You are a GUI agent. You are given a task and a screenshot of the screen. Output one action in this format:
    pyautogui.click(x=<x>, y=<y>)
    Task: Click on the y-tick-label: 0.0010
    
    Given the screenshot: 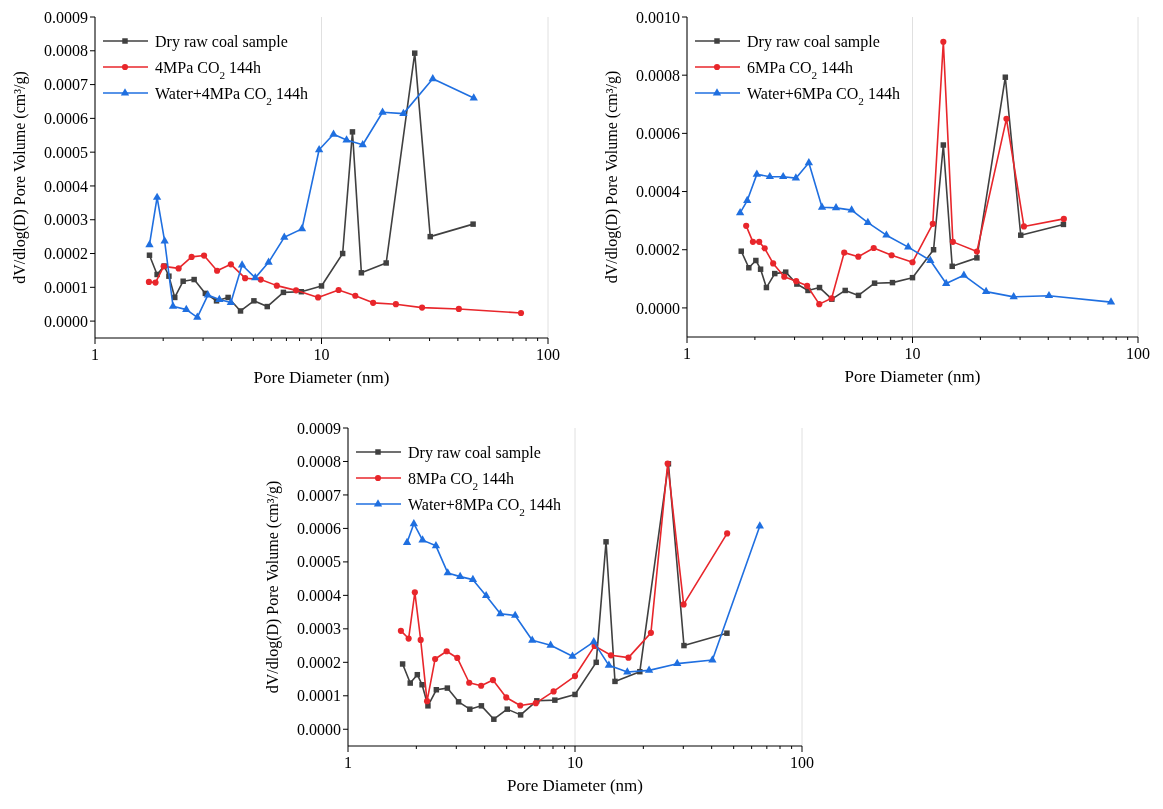 What is the action you would take?
    pyautogui.click(x=658, y=17)
    